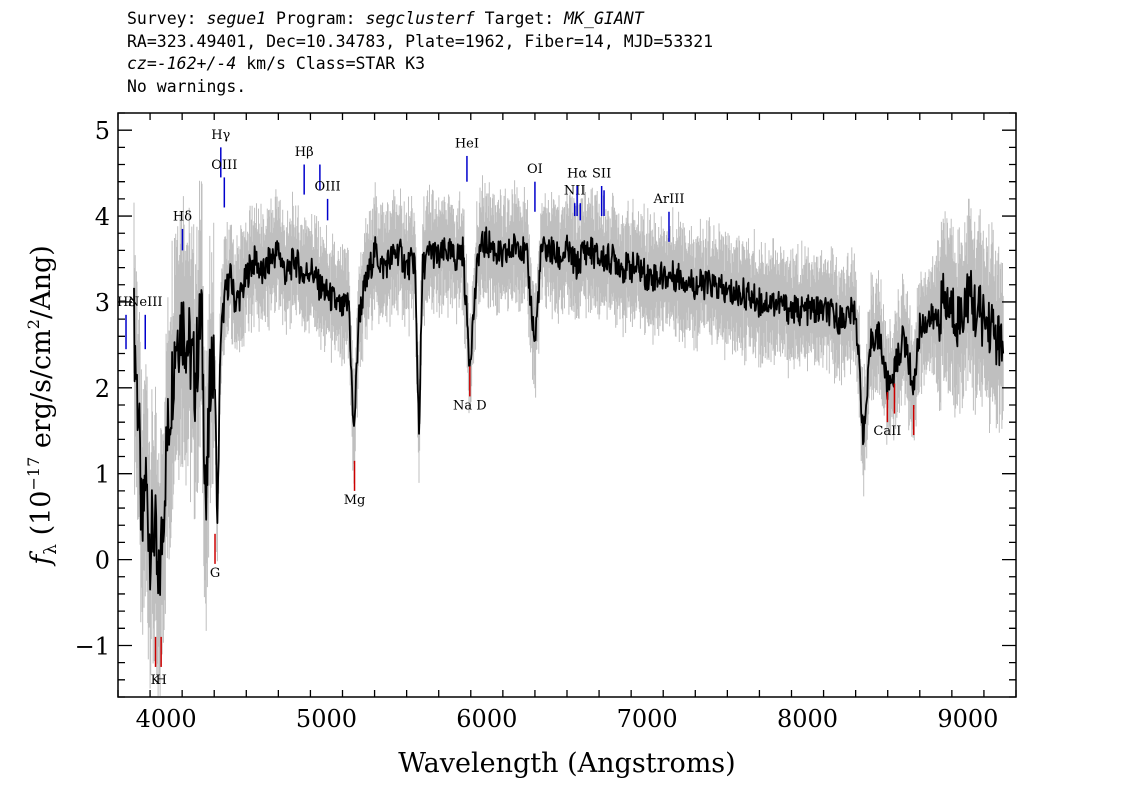 Image resolution: width=1134 pixels, height=810 pixels. Describe the element at coordinates (577, 173) in the screenshot. I see `line-label-11: Hα` at that location.